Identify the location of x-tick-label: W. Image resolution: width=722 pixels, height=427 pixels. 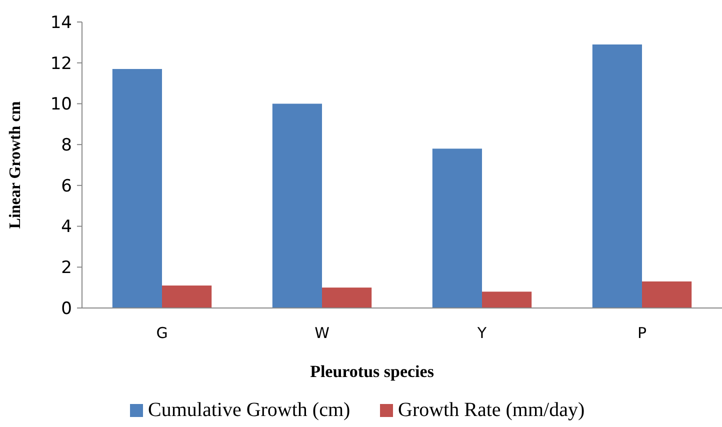
(322, 333).